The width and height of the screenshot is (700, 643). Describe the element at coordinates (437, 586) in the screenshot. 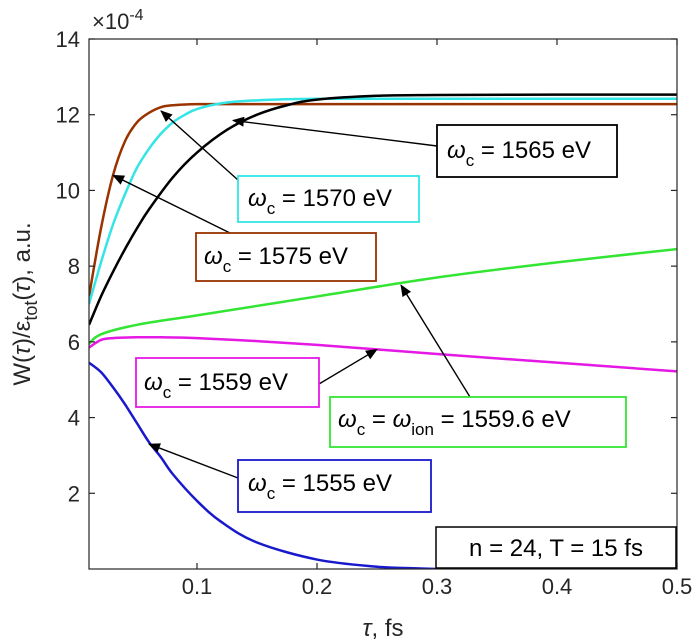

I see `x-tick-label: 0.3` at that location.